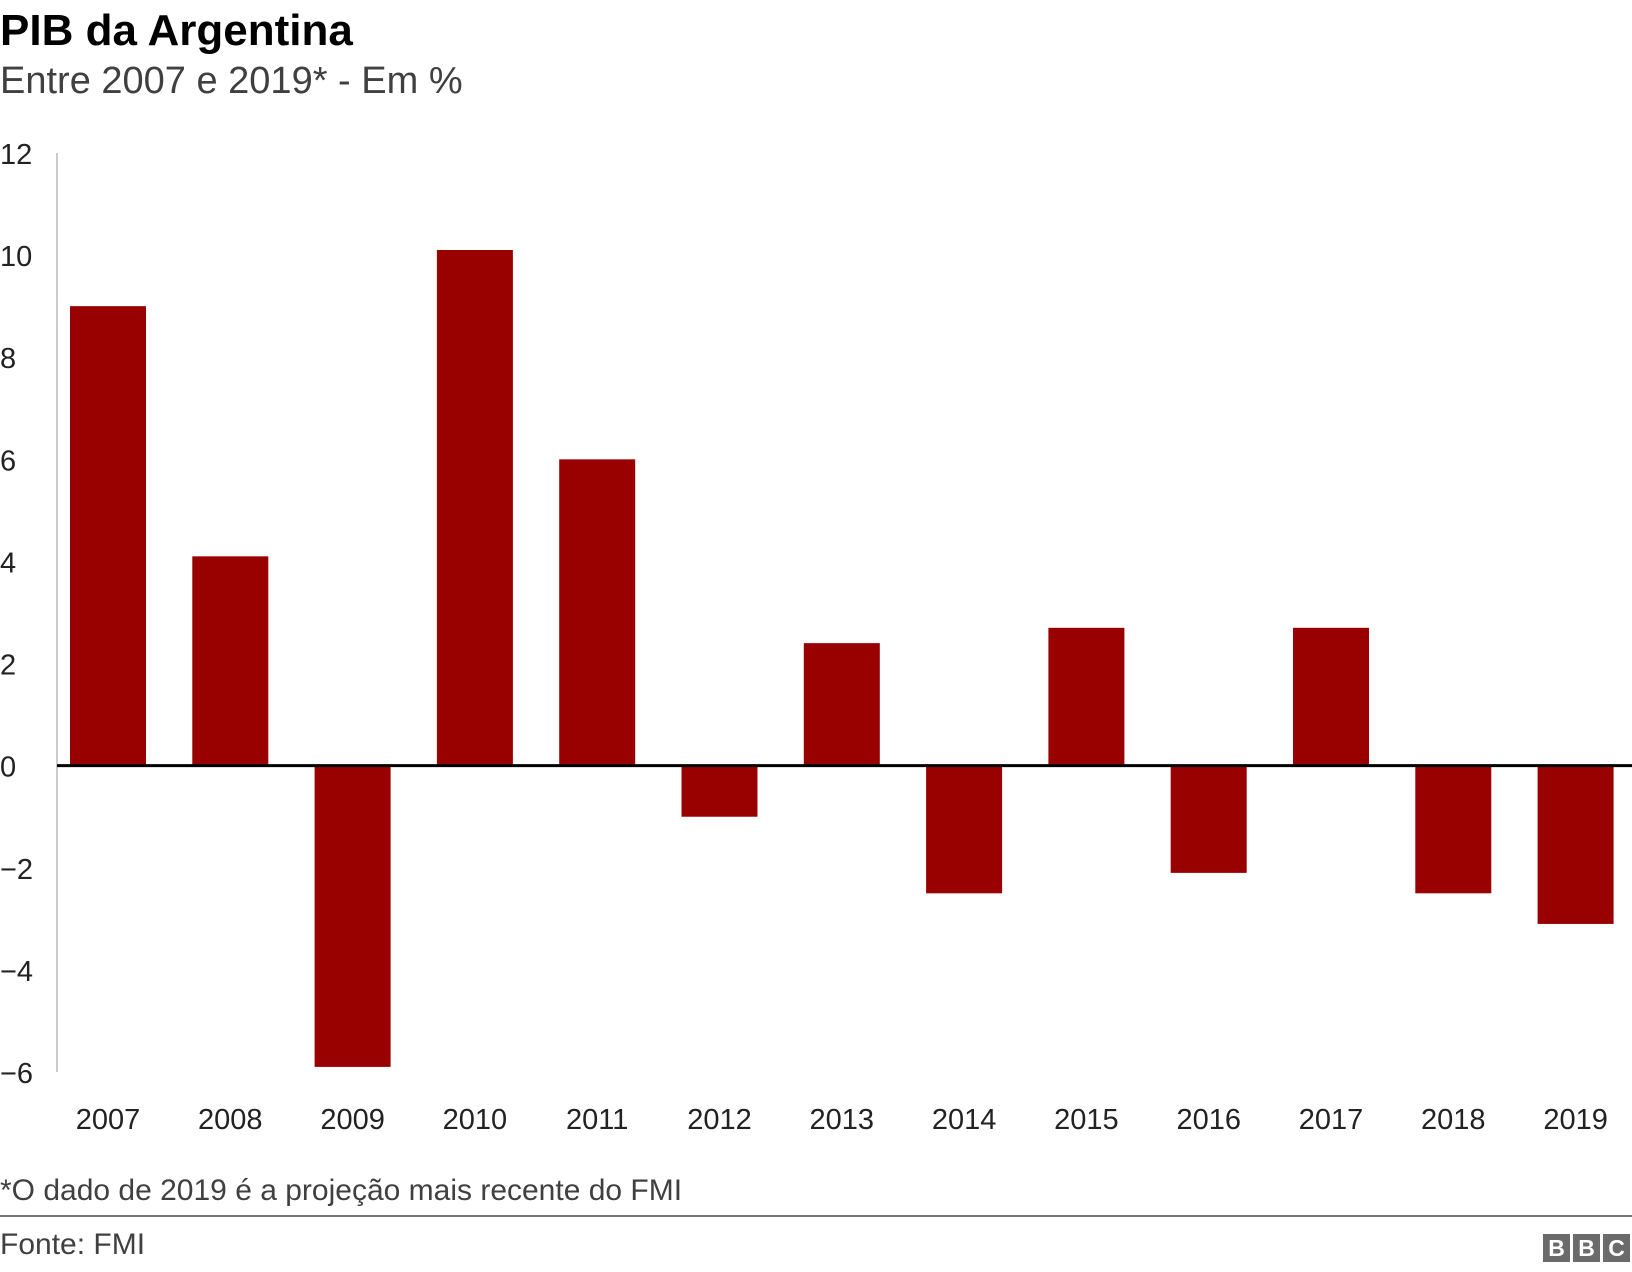 Image resolution: width=1632 pixels, height=1272 pixels. Describe the element at coordinates (719, 791) in the screenshot. I see `bar-2012` at that location.